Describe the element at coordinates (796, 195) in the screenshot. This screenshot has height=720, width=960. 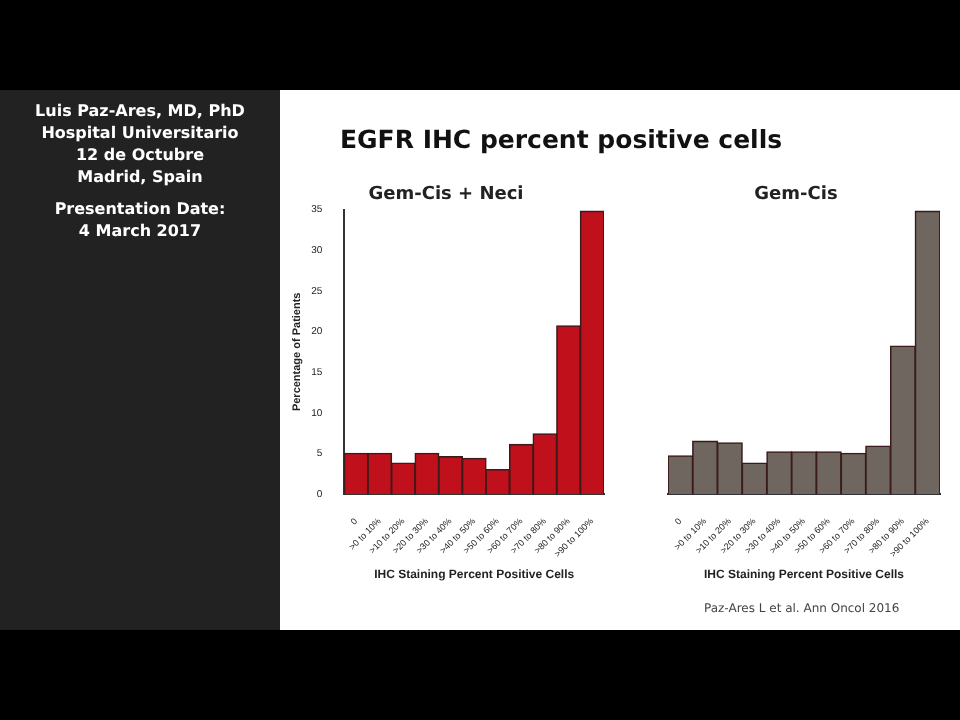
I see `chart-title: Gem-Cis` at that location.